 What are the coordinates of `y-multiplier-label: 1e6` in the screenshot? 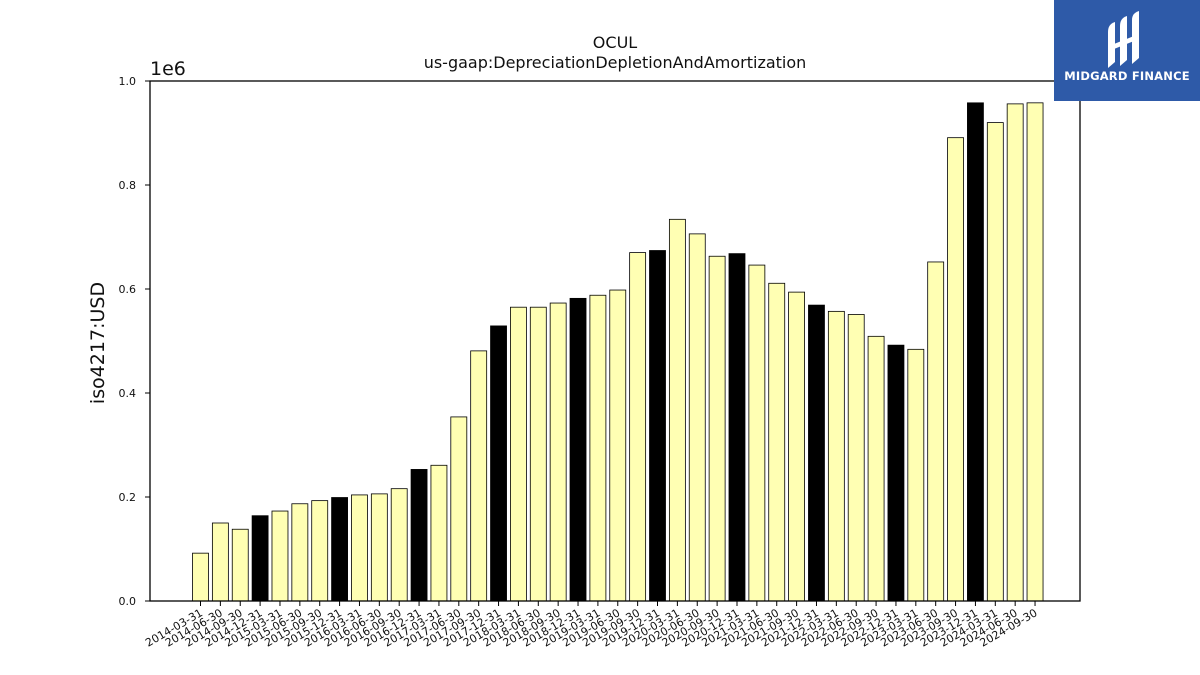 It's located at (168, 69).